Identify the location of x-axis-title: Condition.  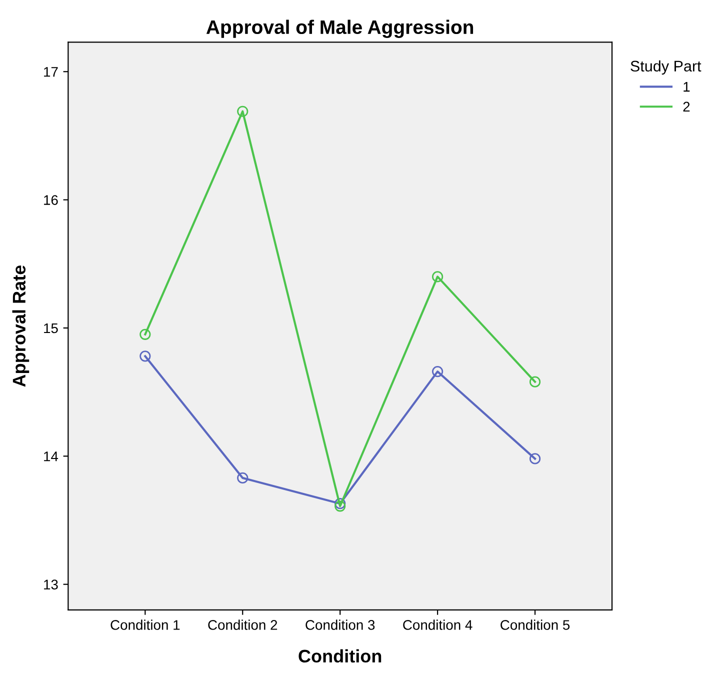
(340, 656).